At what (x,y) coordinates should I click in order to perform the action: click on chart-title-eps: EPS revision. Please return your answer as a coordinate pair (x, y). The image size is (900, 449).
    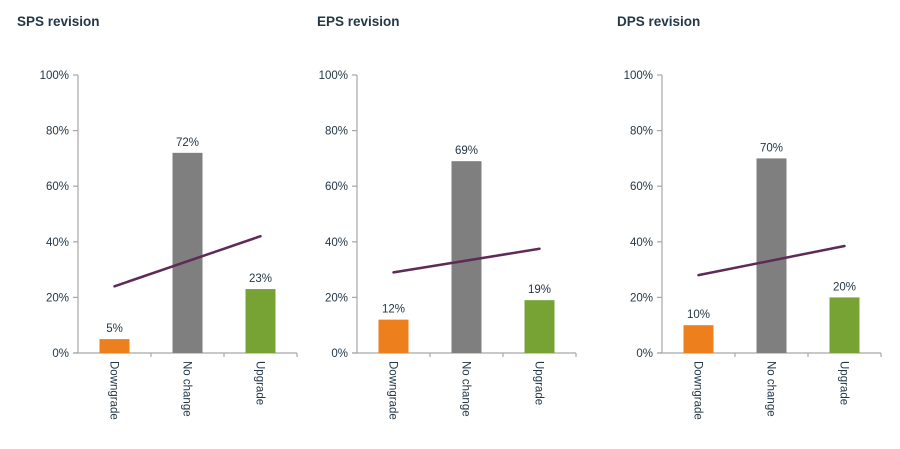
    Looking at the image, I should click on (358, 21).